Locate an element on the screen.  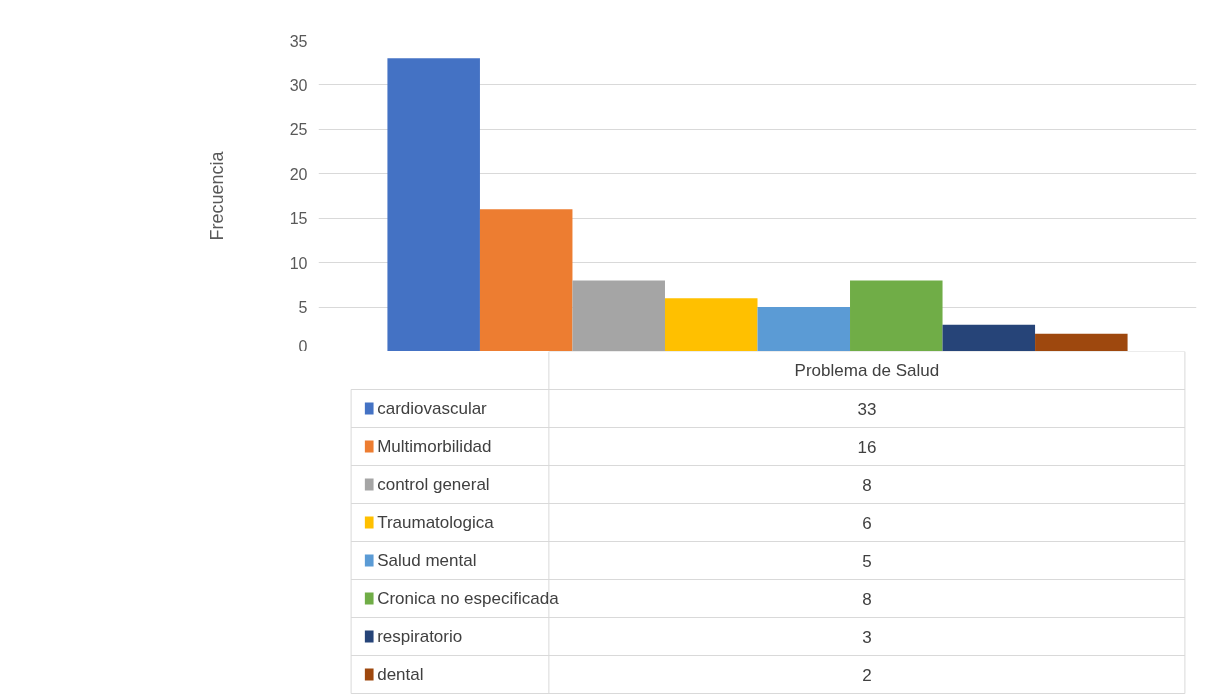
y-tick-label: 30 is located at coordinates (298, 85).